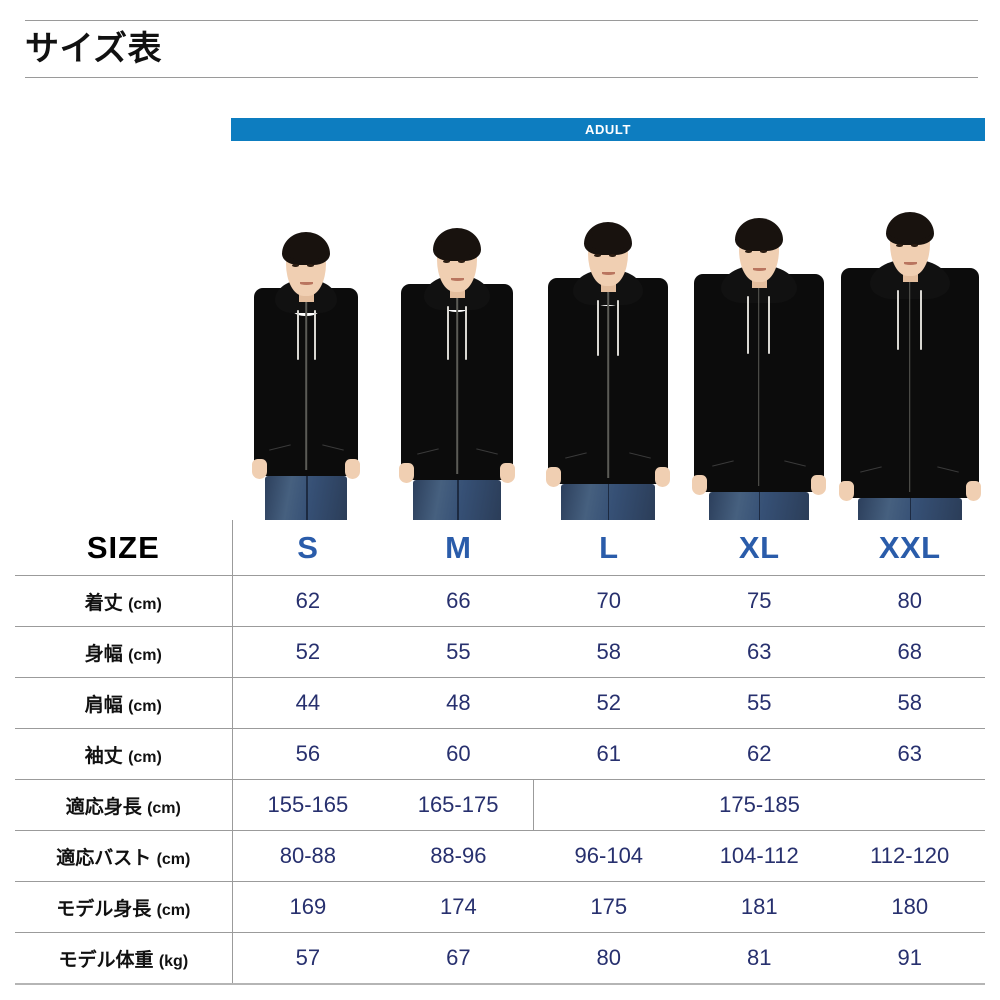 The width and height of the screenshot is (1000, 1000). Describe the element at coordinates (124, 805) in the screenshot. I see `row-label-fit-height: 適応身長 (cm)` at that location.